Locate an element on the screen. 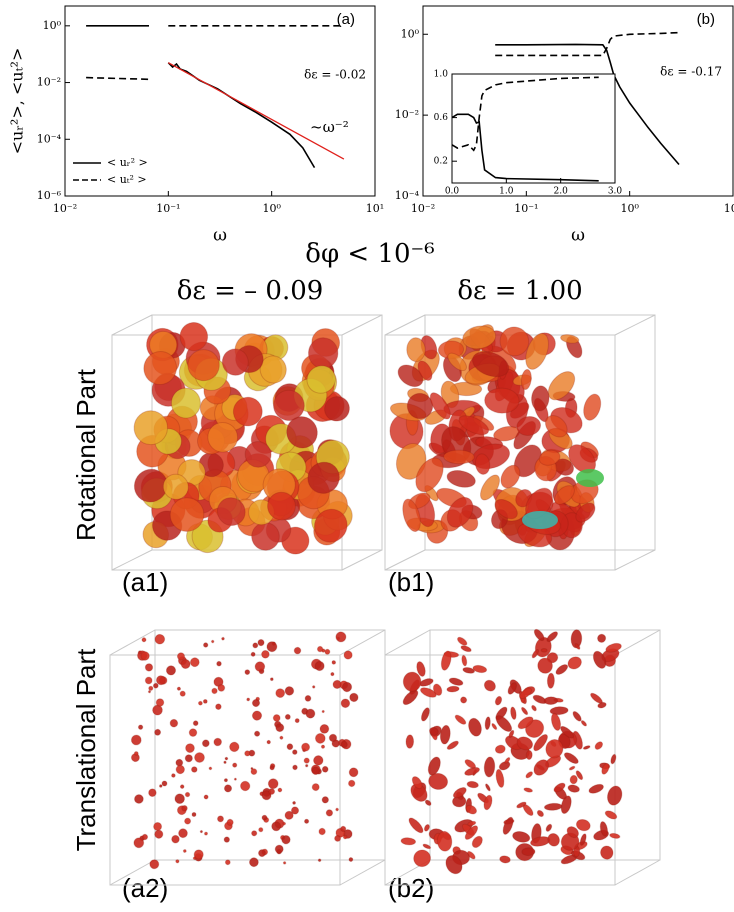 Image resolution: width=734 pixels, height=912 pixels. annotation: ~ω⁻² is located at coordinates (329, 127).